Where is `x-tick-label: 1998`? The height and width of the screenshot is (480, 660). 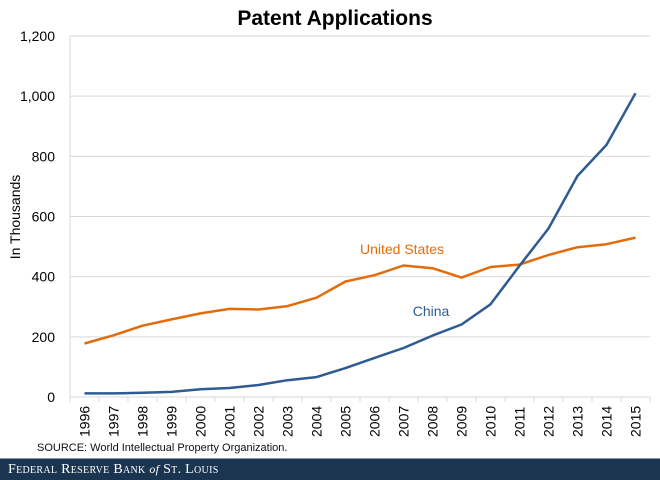 x-tick-label: 1998 is located at coordinates (143, 421).